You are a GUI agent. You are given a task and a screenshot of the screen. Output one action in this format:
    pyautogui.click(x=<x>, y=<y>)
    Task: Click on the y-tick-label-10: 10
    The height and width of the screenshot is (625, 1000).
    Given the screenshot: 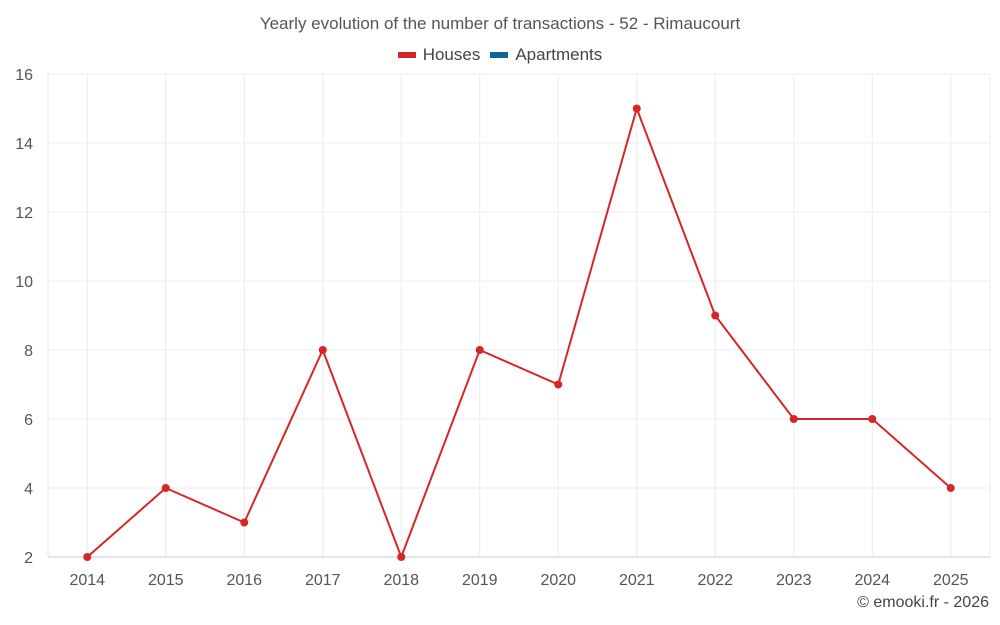 What is the action you would take?
    pyautogui.click(x=24, y=282)
    